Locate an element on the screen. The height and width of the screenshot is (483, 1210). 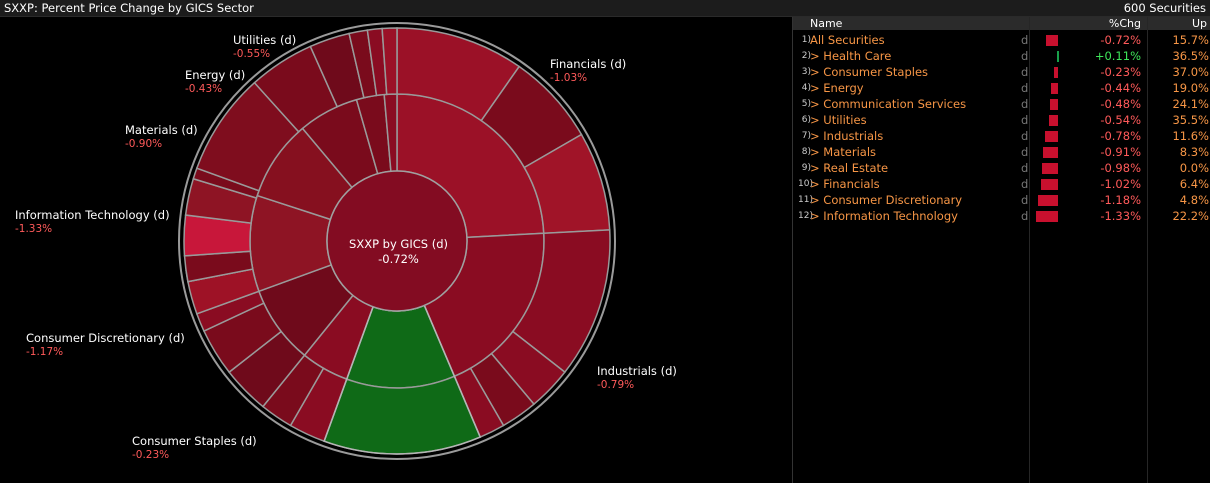
row-number: 1) is located at coordinates (806, 40).